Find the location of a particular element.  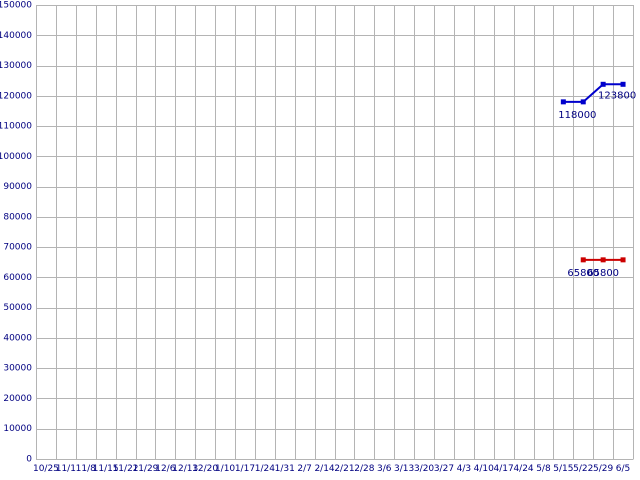

x-tick-label: 1/10 is located at coordinates (225, 469).